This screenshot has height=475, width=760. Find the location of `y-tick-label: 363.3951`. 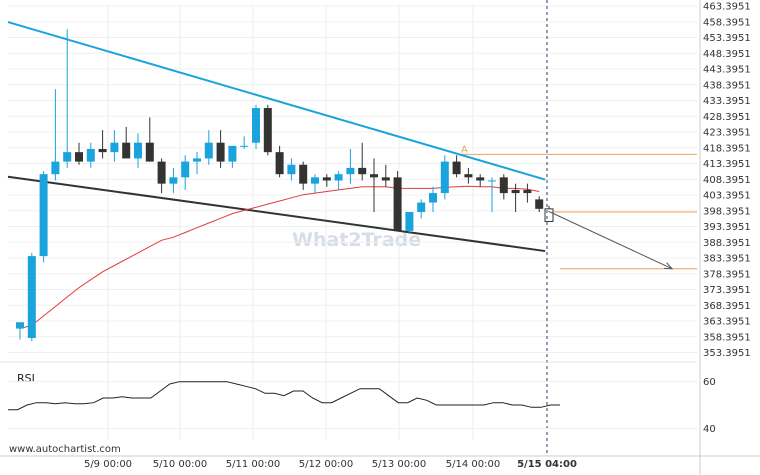

y-tick-label: 363.3951 is located at coordinates (727, 322).